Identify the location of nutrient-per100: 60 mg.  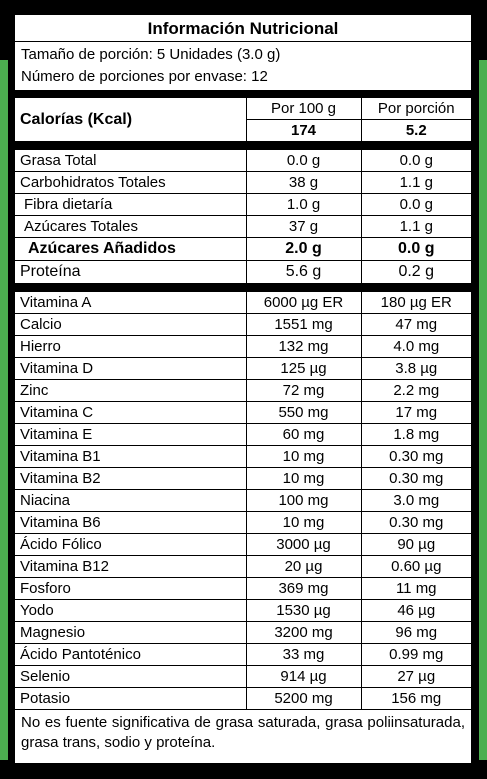
(303, 434).